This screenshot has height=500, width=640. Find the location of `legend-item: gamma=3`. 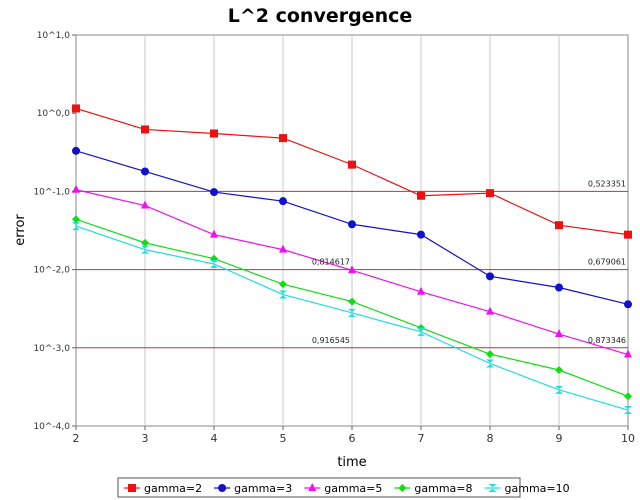

legend-item: gamma=3 is located at coordinates (253, 488).